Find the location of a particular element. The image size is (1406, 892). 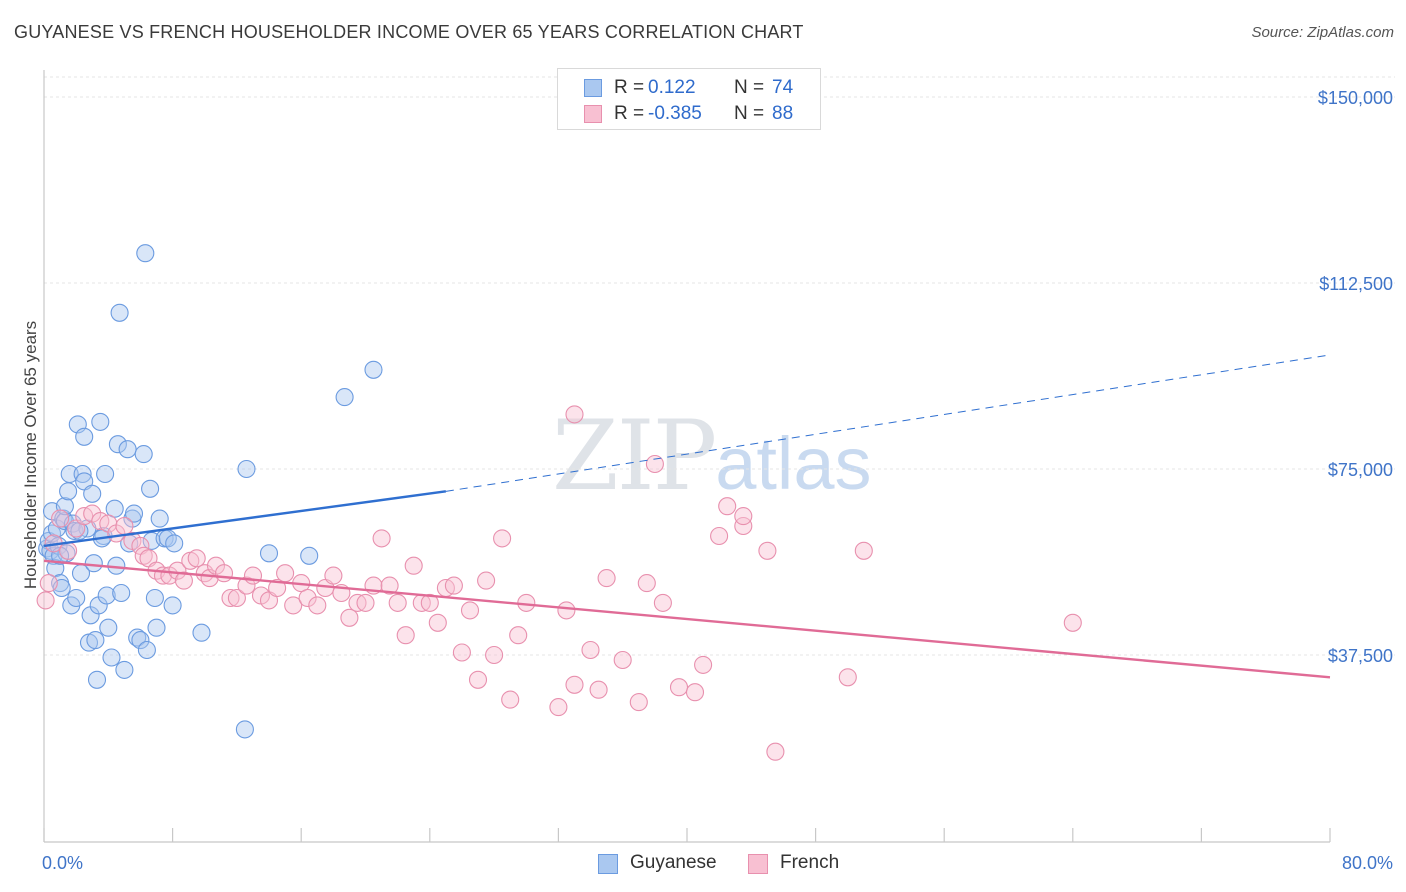

x-tick-label-start: 0.0% is located at coordinates (62, 863).